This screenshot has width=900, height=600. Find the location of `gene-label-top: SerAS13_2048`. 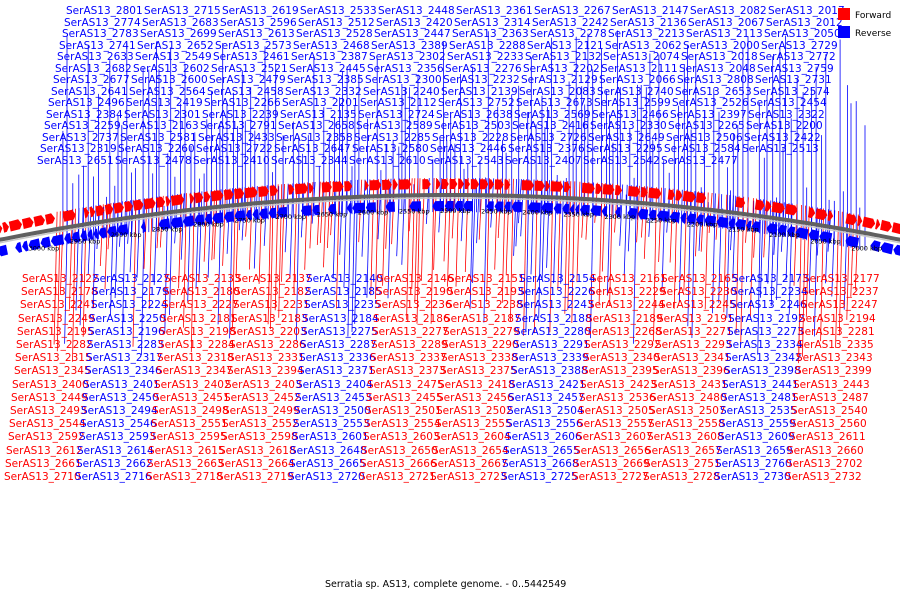

gene-label-top: SerAS13_2048 is located at coordinates (717, 69).